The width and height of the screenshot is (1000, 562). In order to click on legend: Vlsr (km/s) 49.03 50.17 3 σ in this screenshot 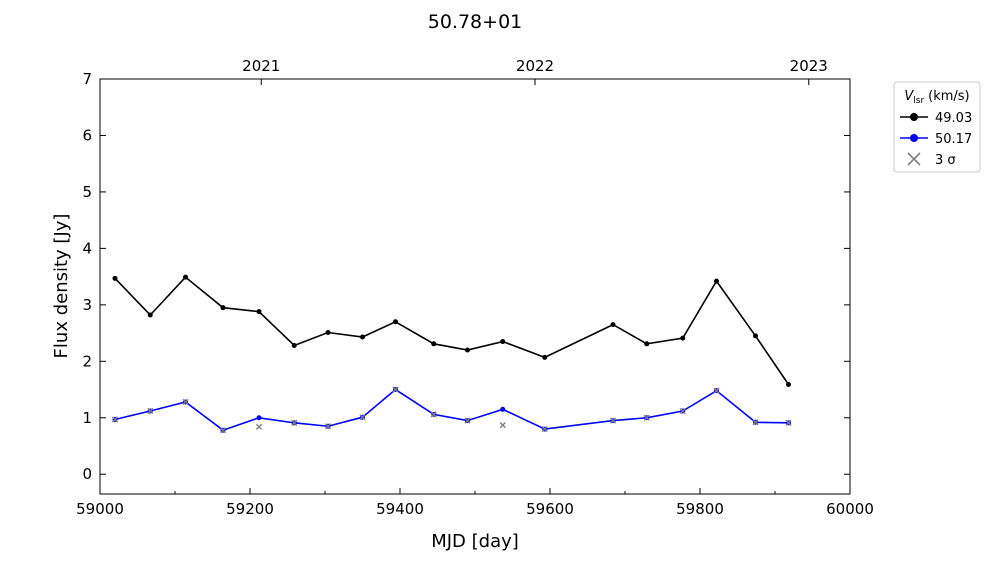, I will do `click(937, 127)`.